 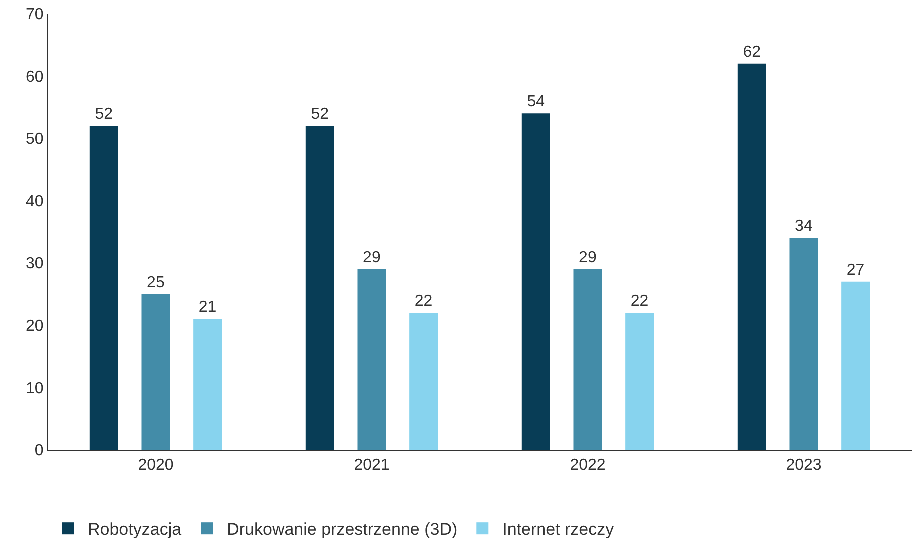 What do you see at coordinates (804, 227) in the screenshot?
I see `data-label: 34` at bounding box center [804, 227].